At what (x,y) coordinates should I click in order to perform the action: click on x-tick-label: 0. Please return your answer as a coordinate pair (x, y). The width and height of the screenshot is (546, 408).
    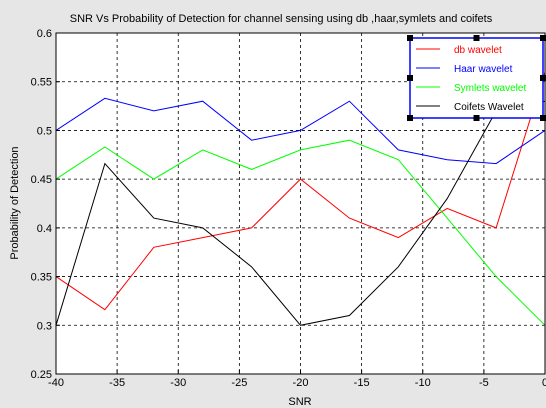
    Looking at the image, I should click on (544, 383).